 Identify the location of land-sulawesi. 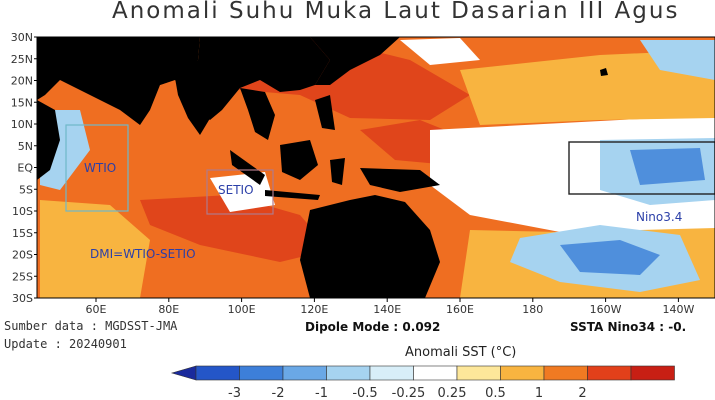
(337, 171).